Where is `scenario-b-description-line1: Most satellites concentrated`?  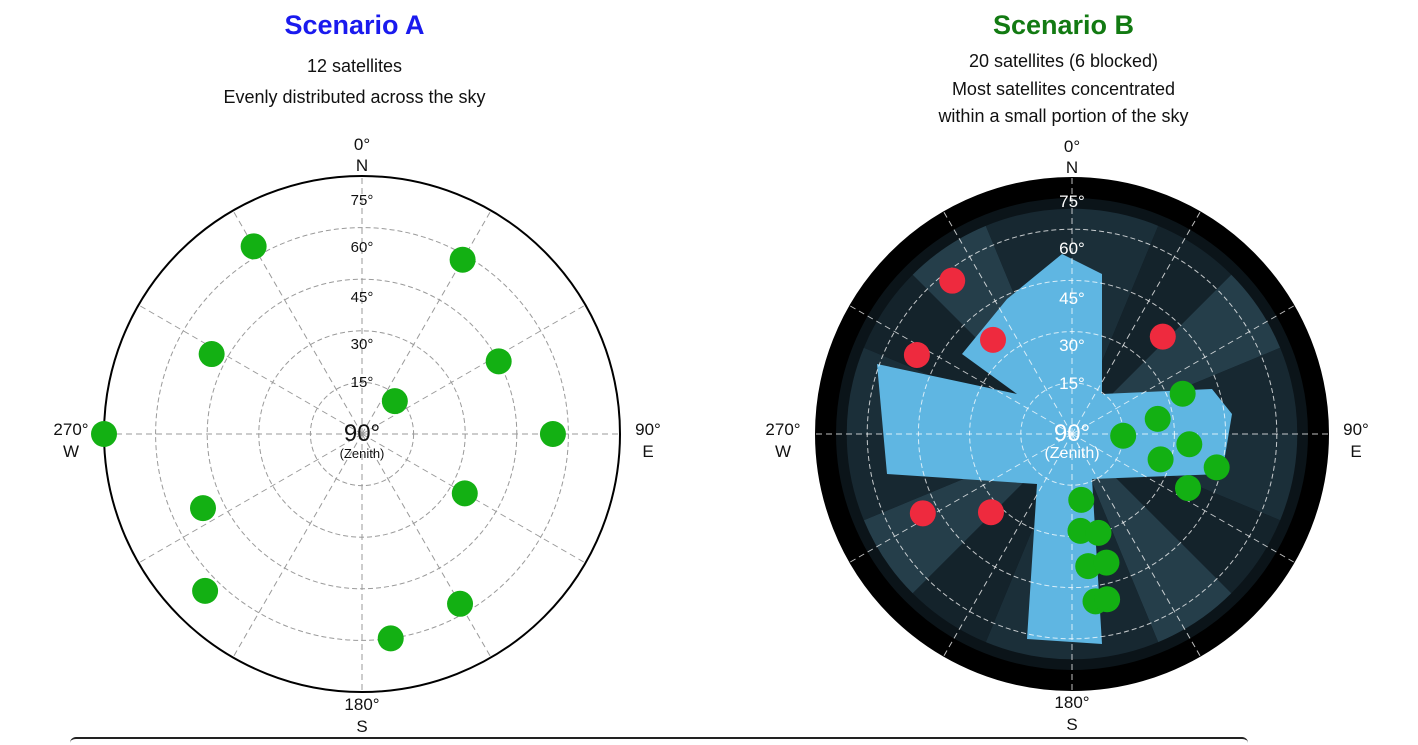 scenario-b-description-line1: Most satellites concentrated is located at coordinates (1063, 89).